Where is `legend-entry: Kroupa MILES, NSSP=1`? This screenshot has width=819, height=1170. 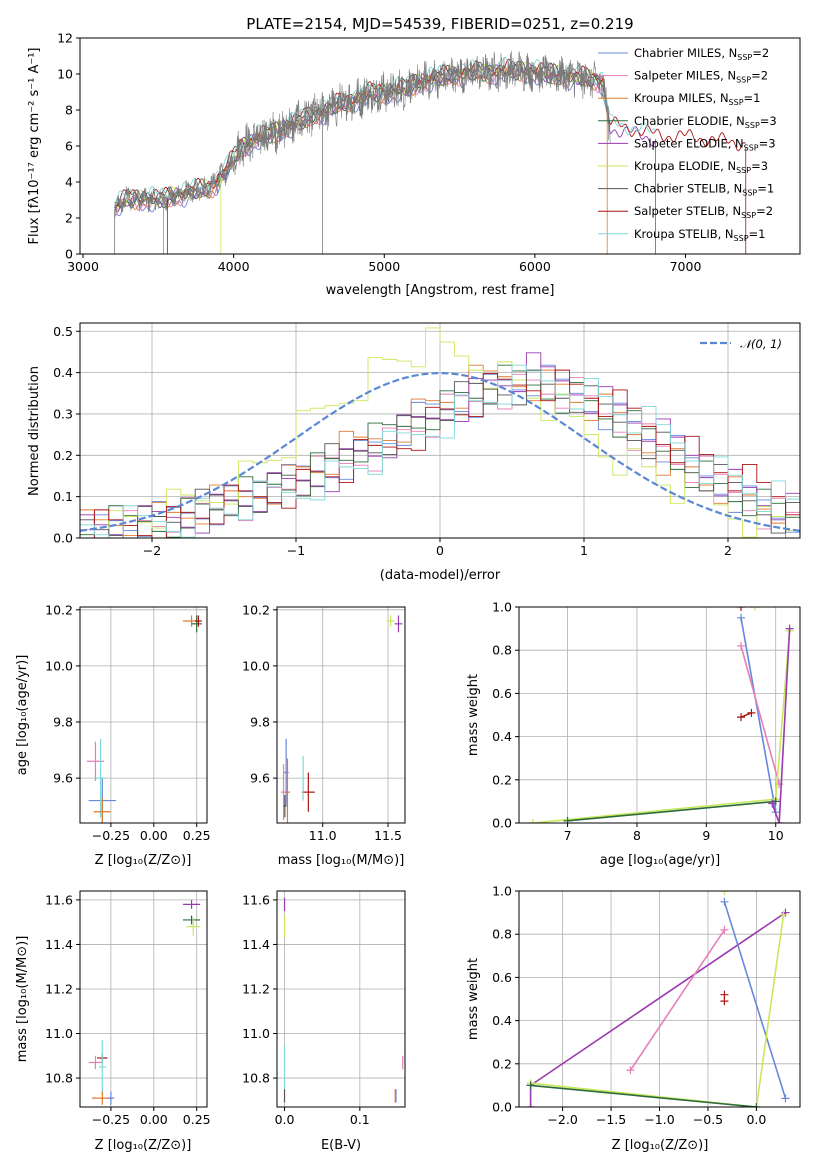 legend-entry: Kroupa MILES, NSSP=1 is located at coordinates (697, 99).